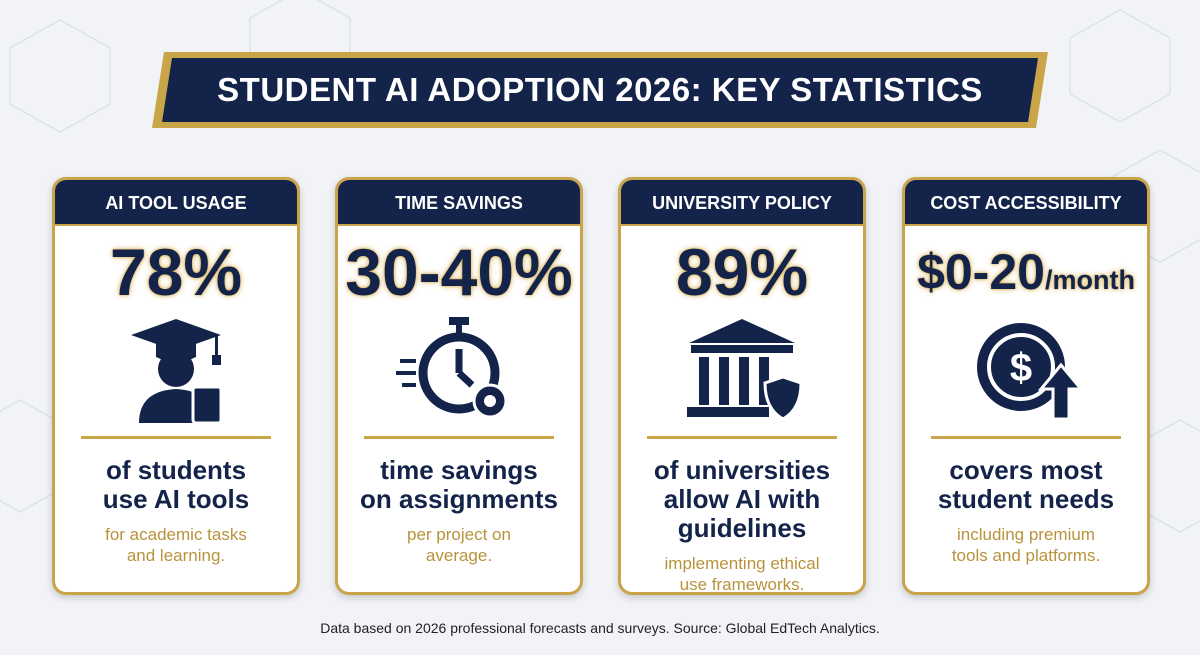 The width and height of the screenshot is (1200, 655). What do you see at coordinates (459, 203) in the screenshot?
I see `card-header: TIME SAVINGS` at bounding box center [459, 203].